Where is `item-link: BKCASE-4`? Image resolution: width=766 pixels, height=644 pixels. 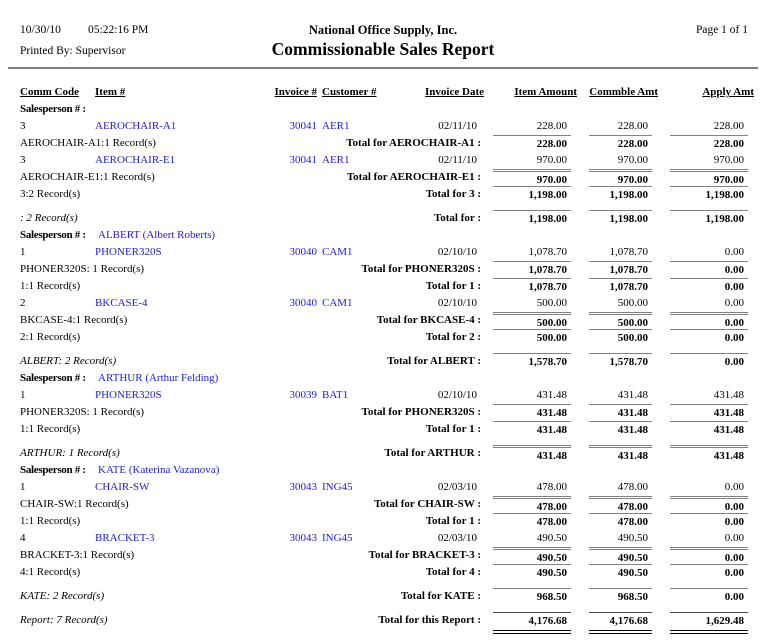 item-link: BKCASE-4 is located at coordinates (121, 303).